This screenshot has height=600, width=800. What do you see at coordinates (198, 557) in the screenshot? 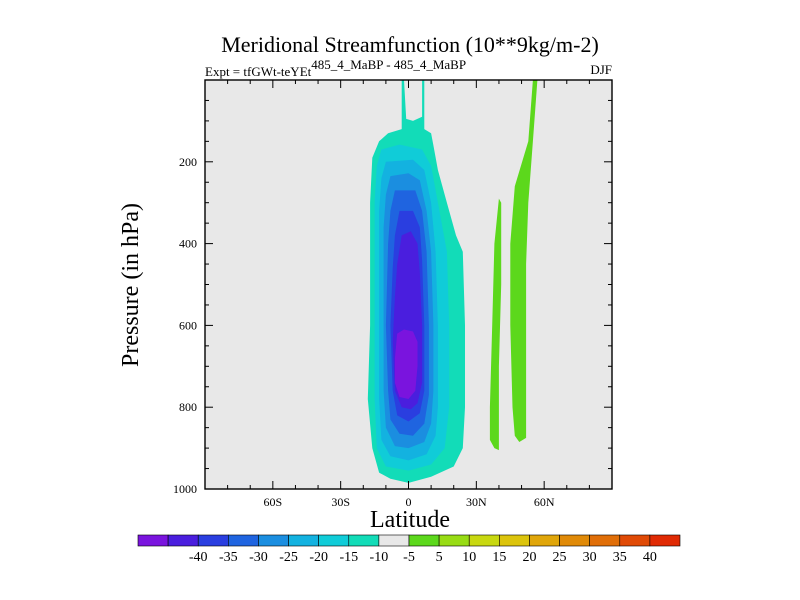
I see `colorbar-label: -40` at bounding box center [198, 557].